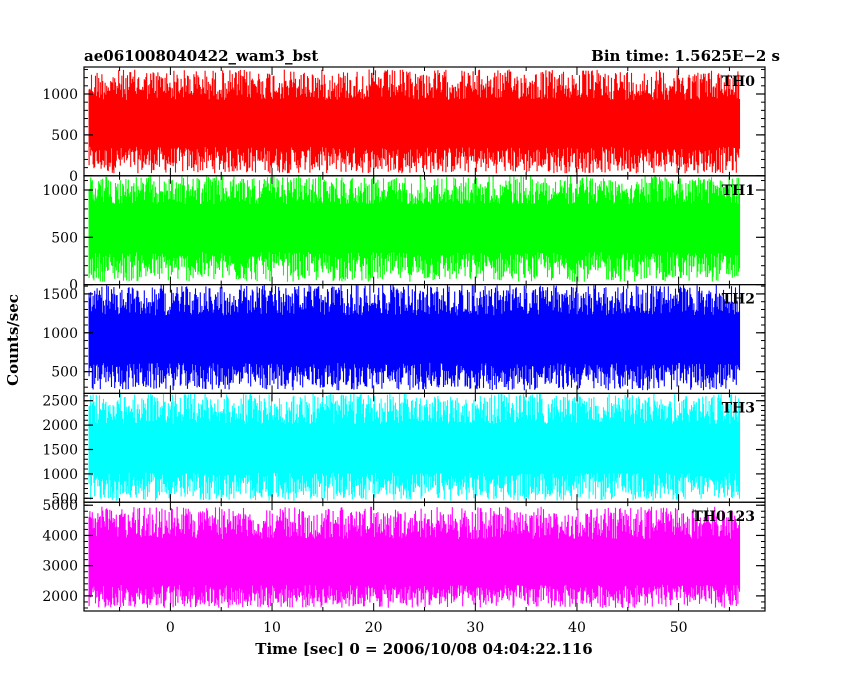 Image resolution: width=850 pixels, height=680 pixels. Describe the element at coordinates (60, 567) in the screenshot. I see `y-tick-label: 3000` at that location.